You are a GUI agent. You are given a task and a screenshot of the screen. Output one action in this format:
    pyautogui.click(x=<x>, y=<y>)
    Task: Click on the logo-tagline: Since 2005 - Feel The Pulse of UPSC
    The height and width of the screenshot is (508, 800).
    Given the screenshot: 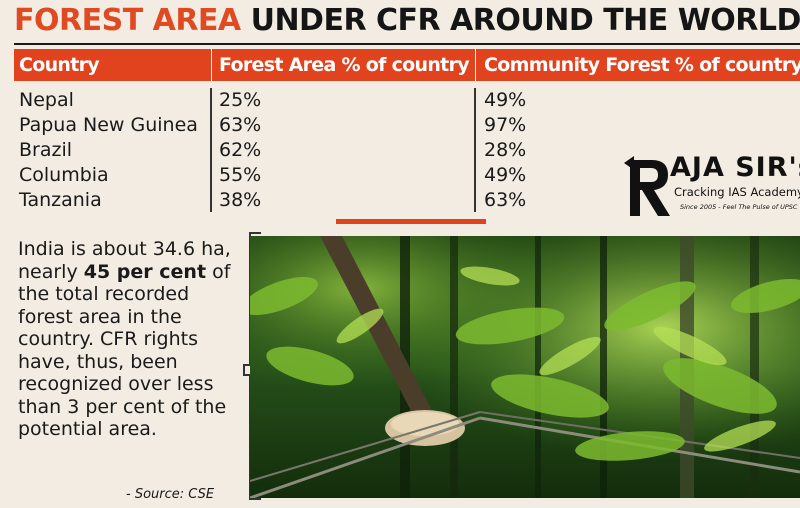 What is the action you would take?
    pyautogui.click(x=739, y=207)
    